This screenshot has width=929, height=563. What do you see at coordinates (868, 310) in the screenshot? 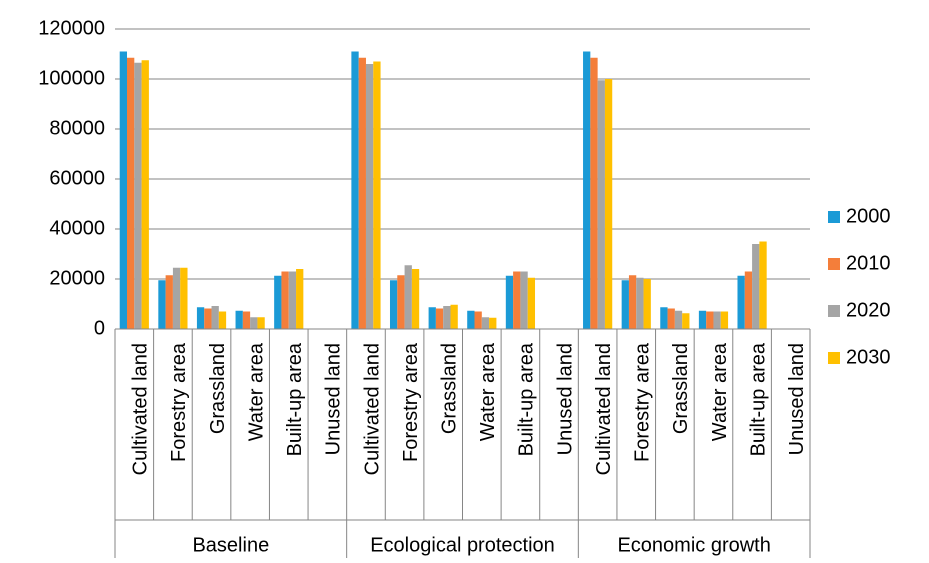
I see `legend-label: 2020` at bounding box center [868, 310].